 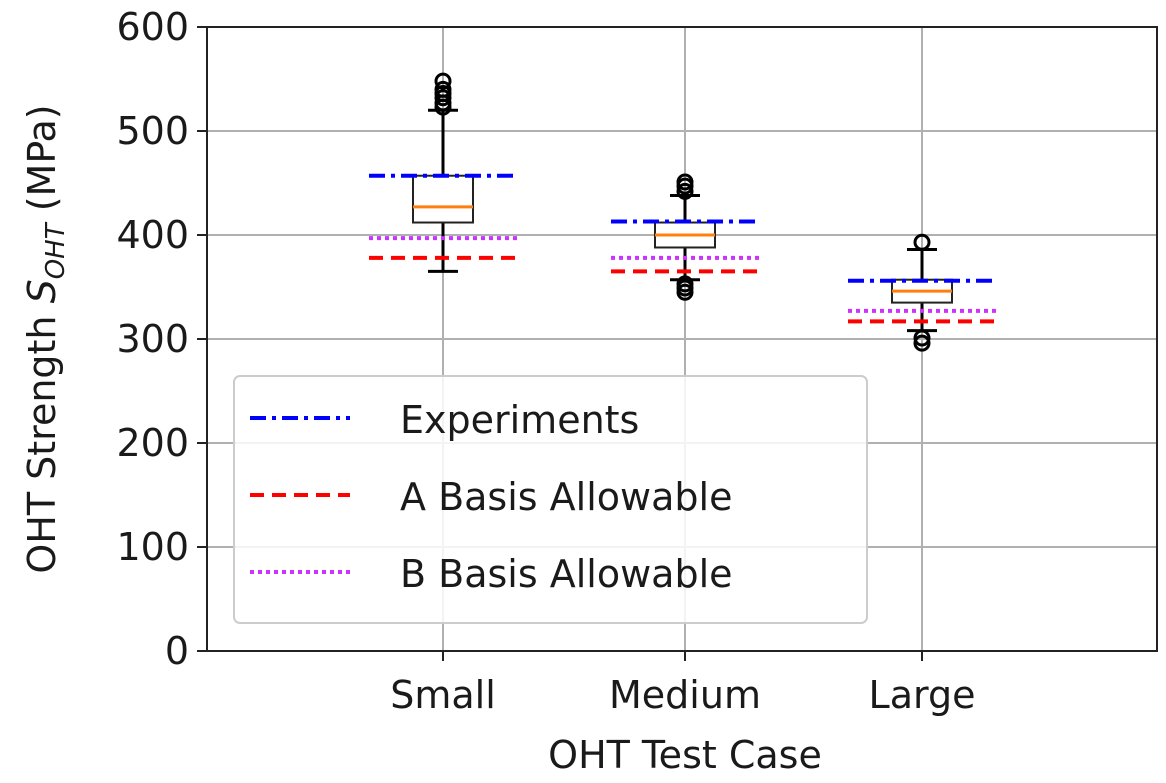 I want to click on y-tick-labels: 0 100 200 300 400 500 600, so click(x=161, y=339).